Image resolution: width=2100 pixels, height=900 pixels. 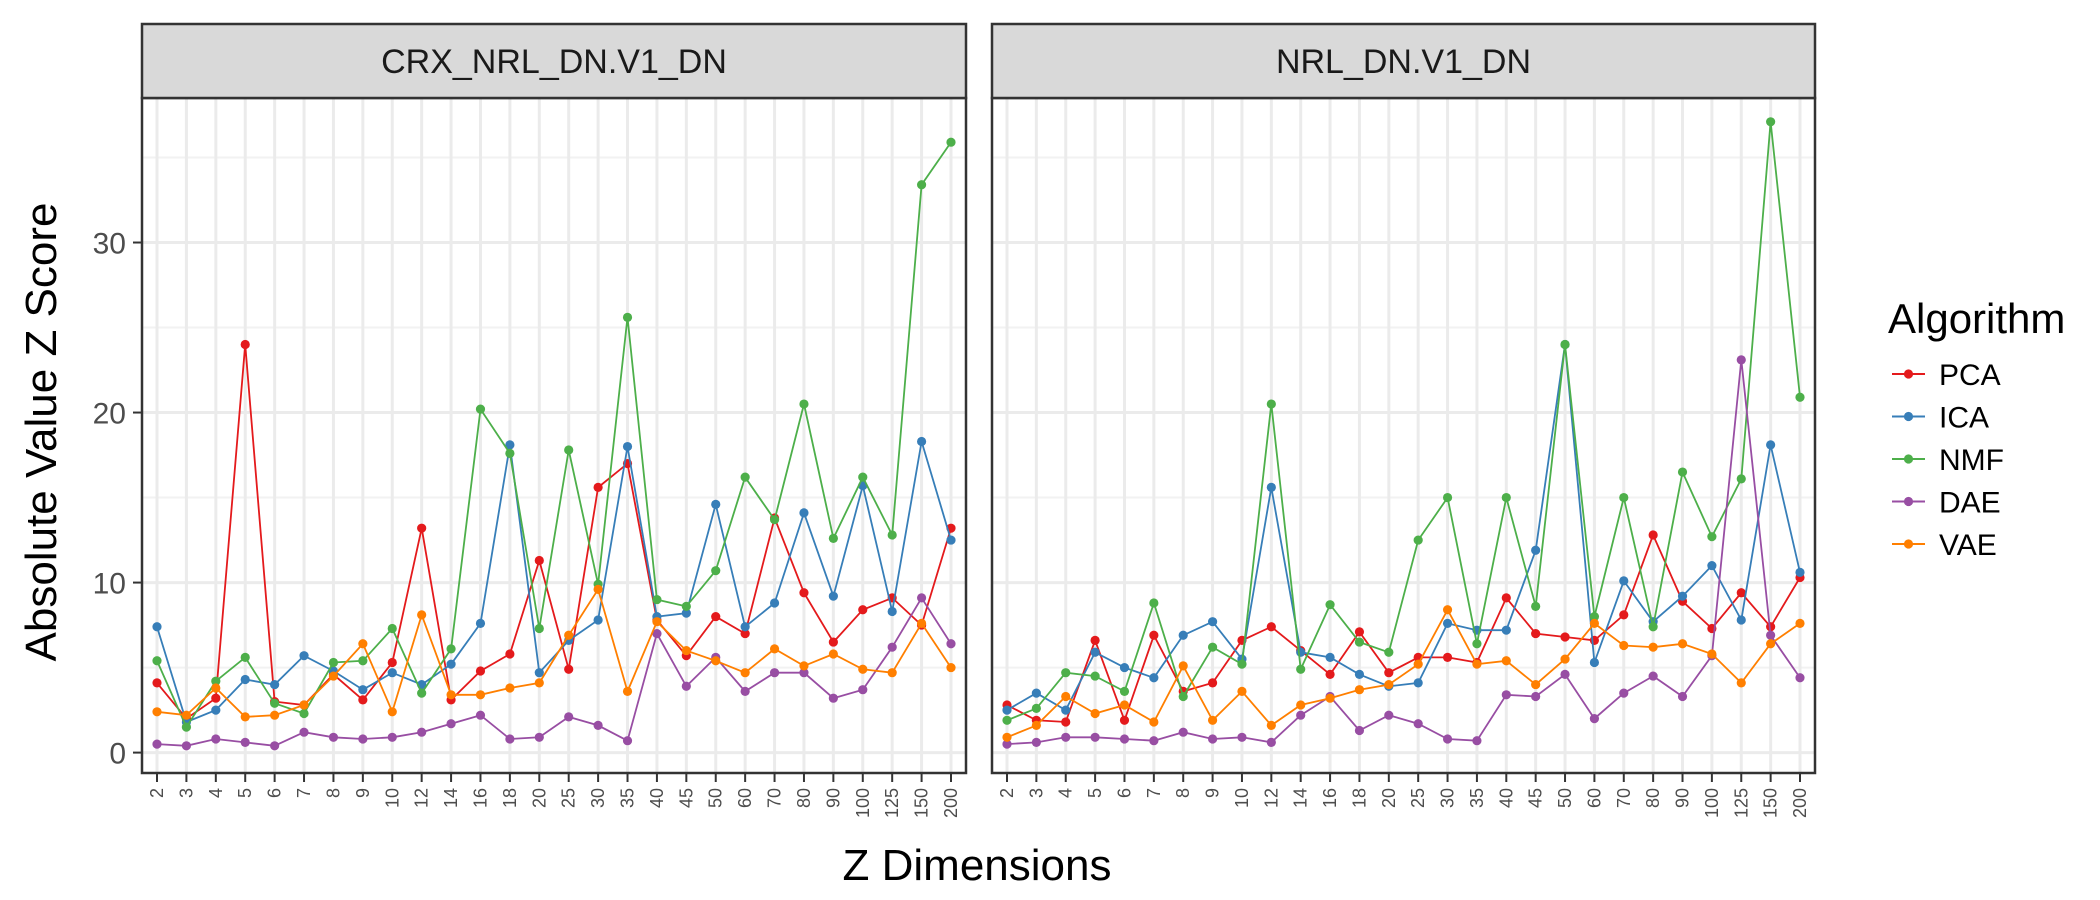 What do you see at coordinates (554, 582) in the screenshot?
I see `series-line-ica` at bounding box center [554, 582].